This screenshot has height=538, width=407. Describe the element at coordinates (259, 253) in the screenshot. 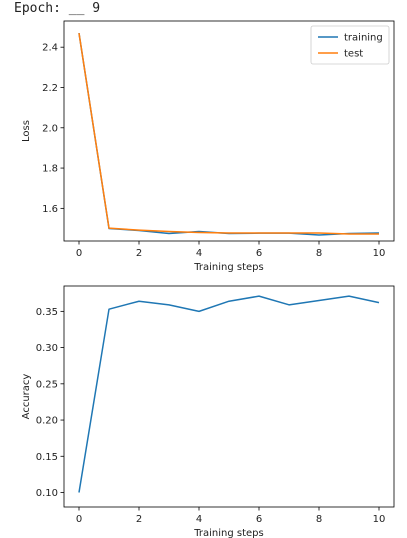

I see `loss-xtick-label: 6` at that location.